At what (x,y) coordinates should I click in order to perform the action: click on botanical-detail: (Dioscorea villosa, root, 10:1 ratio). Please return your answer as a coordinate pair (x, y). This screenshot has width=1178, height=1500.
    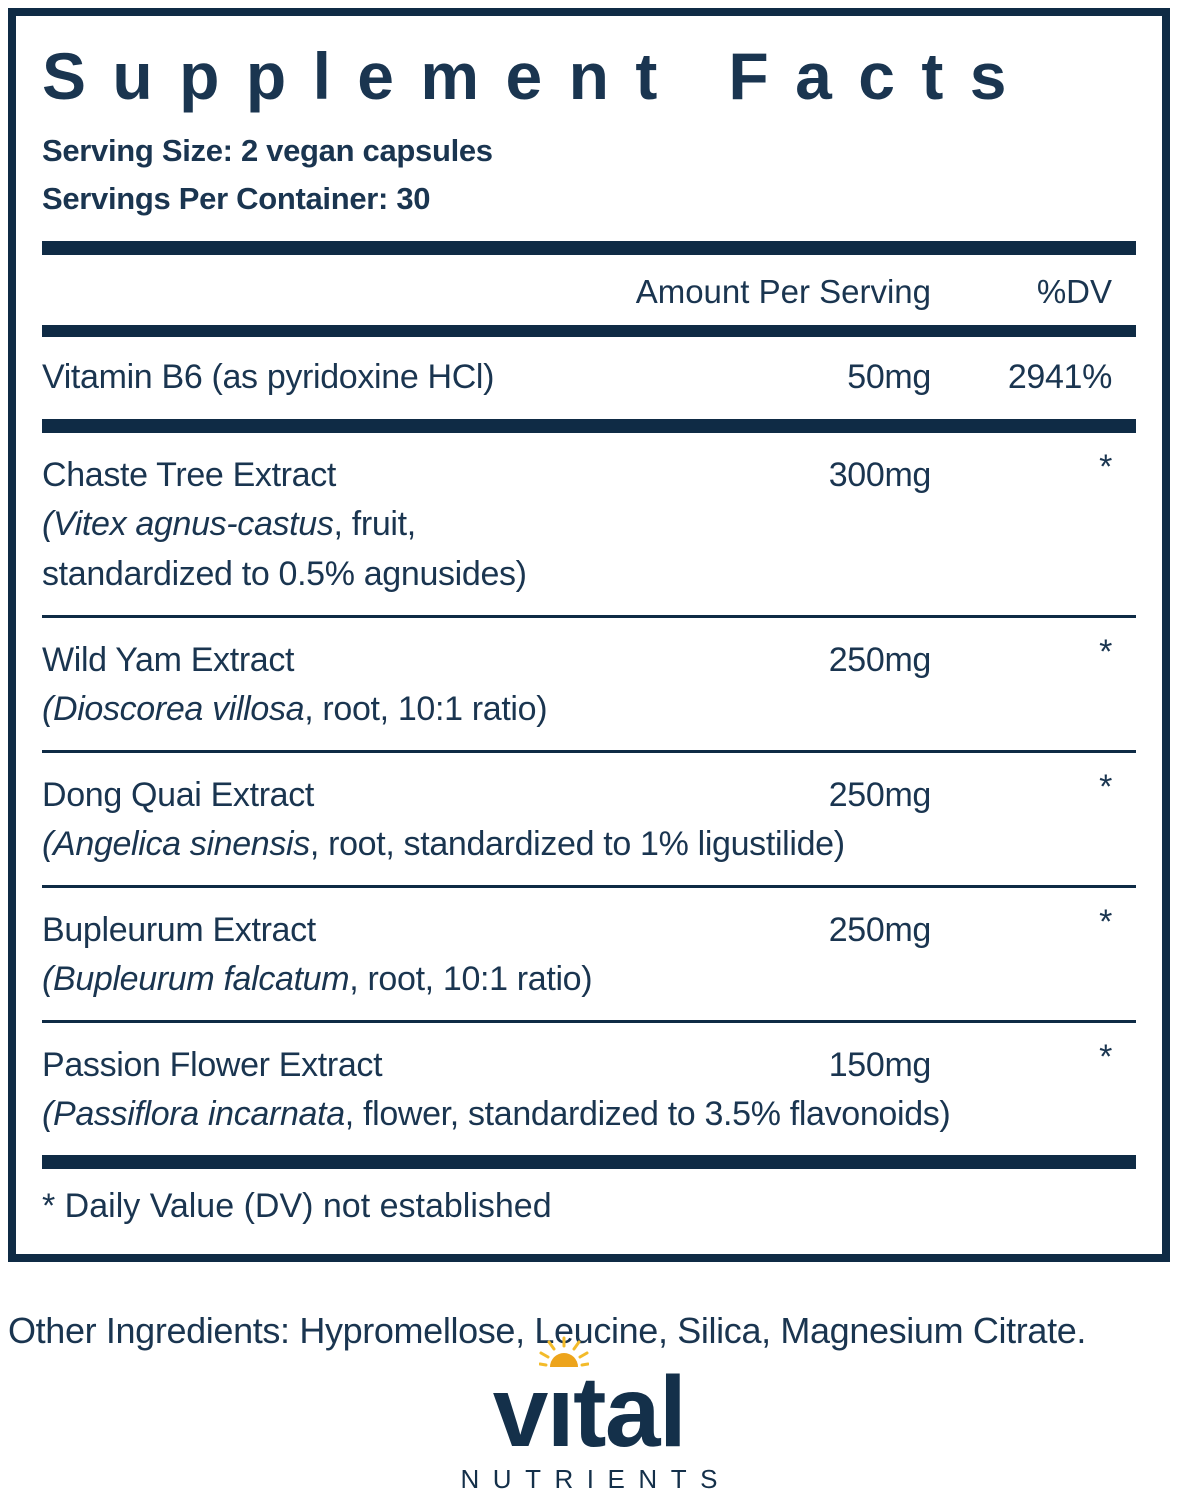
    Looking at the image, I should click on (589, 709).